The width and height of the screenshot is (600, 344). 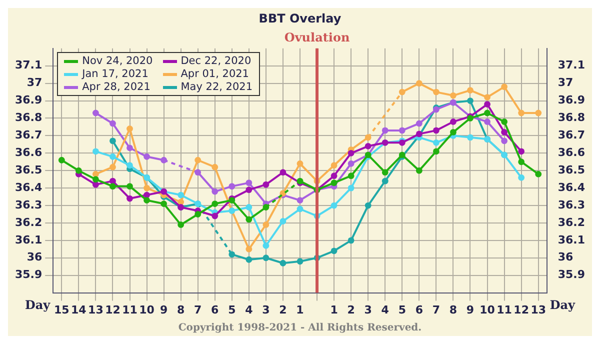 What do you see at coordinates (34, 83) in the screenshot?
I see `y-tick-label: 37` at bounding box center [34, 83].